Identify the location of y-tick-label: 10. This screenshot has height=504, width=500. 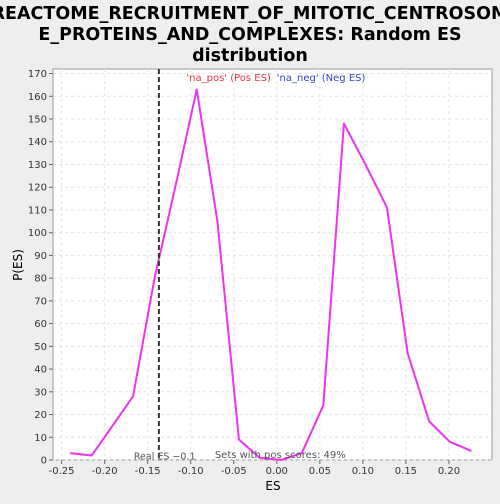
(40, 438).